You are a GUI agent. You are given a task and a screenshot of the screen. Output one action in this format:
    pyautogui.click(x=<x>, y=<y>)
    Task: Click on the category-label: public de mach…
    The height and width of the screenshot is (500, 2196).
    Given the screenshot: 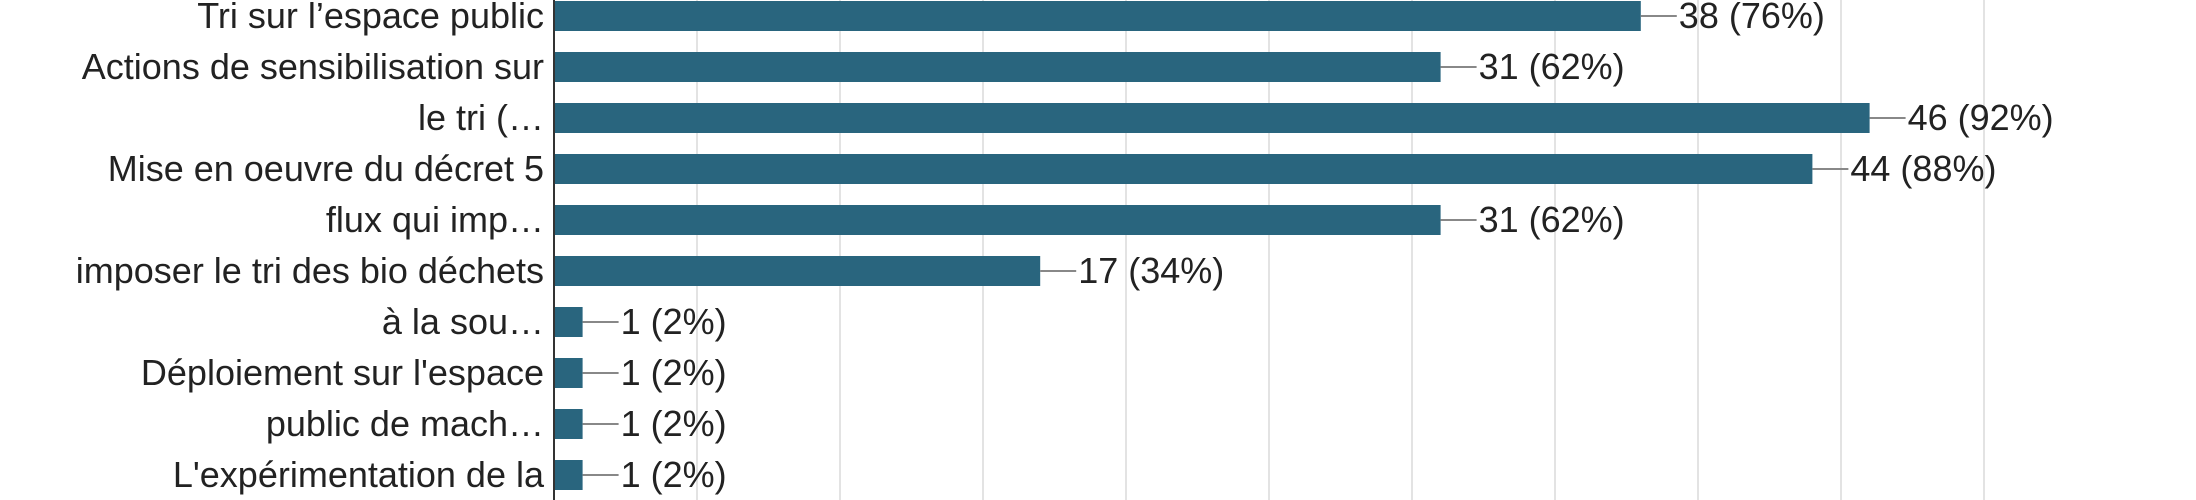 What is the action you would take?
    pyautogui.click(x=405, y=423)
    